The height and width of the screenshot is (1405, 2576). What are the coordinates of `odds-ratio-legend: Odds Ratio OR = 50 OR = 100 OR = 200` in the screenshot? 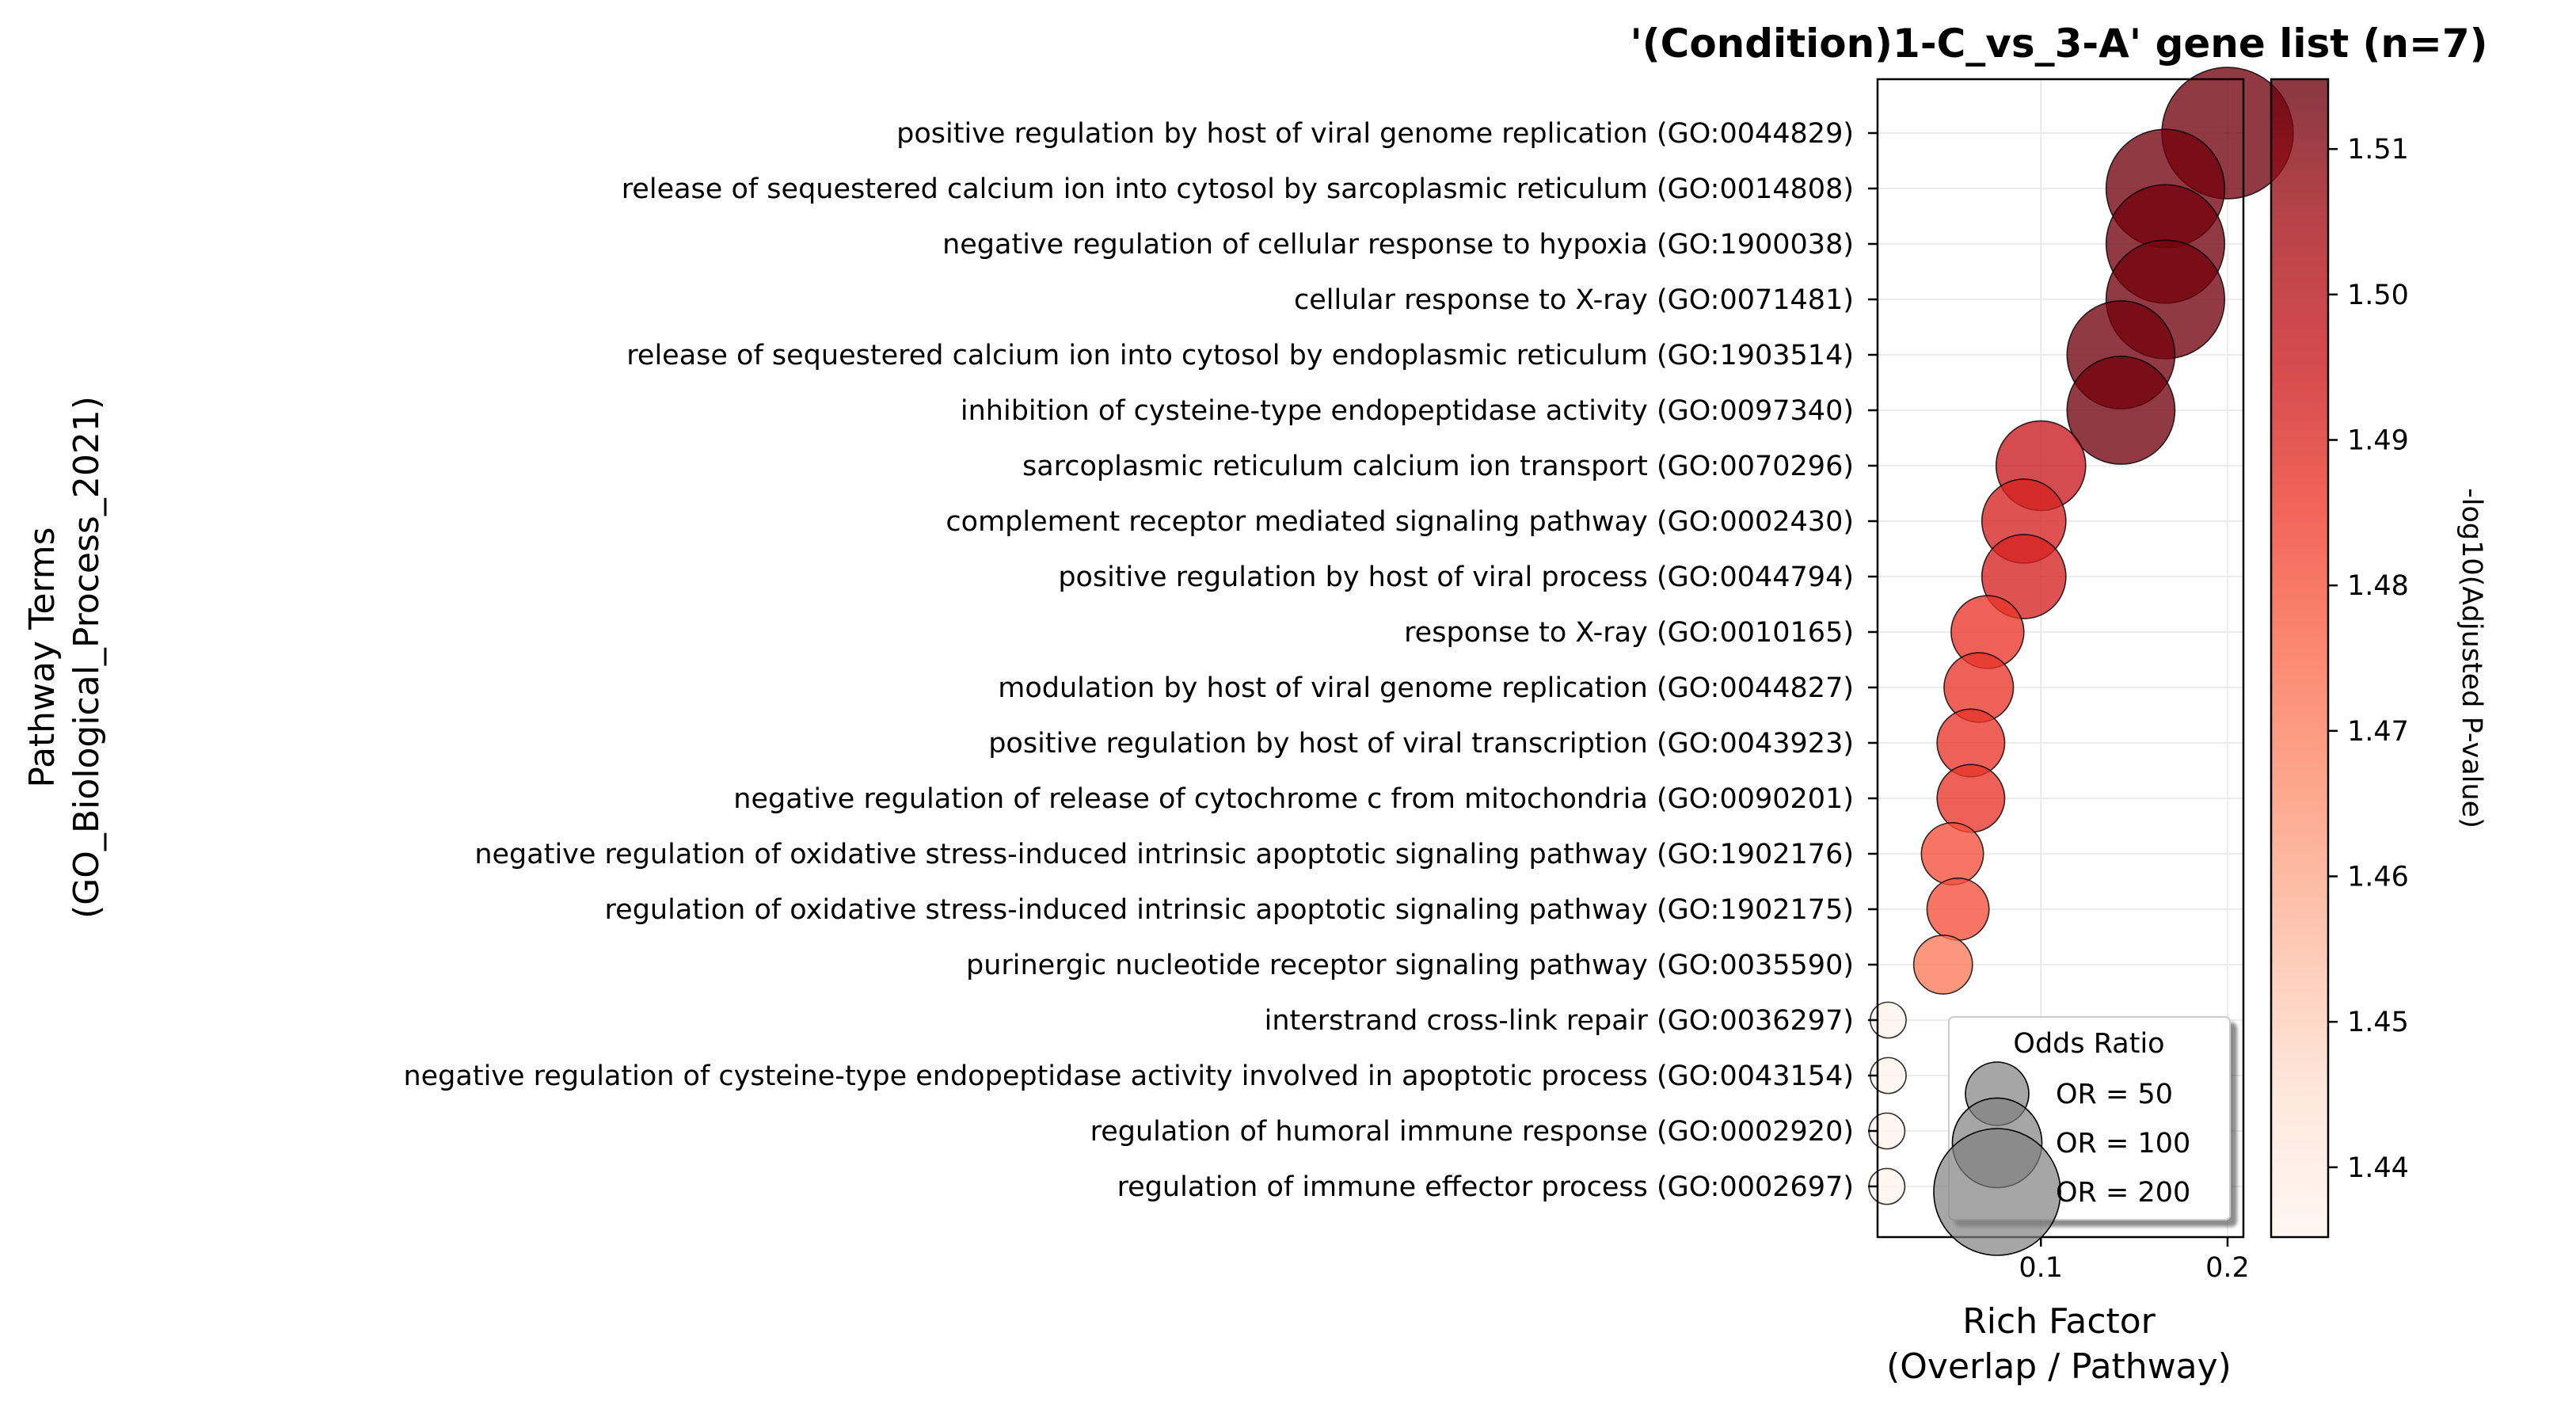 It's located at (2082, 1136).